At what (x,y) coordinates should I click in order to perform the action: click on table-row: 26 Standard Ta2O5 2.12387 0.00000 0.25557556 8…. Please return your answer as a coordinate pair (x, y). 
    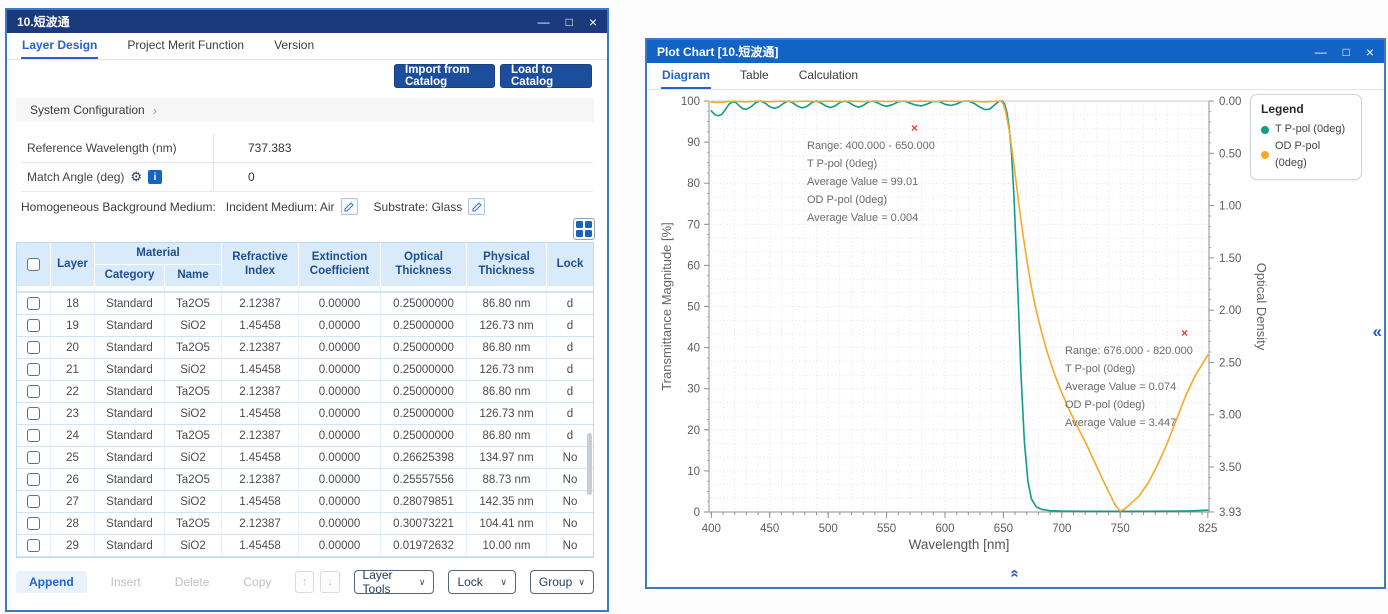
    Looking at the image, I should click on (305, 480).